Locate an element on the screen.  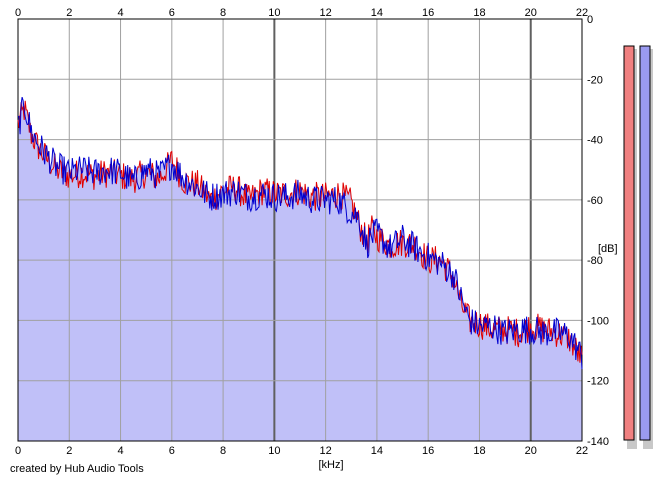
x-tick-label-top: 4 is located at coordinates (120, 13).